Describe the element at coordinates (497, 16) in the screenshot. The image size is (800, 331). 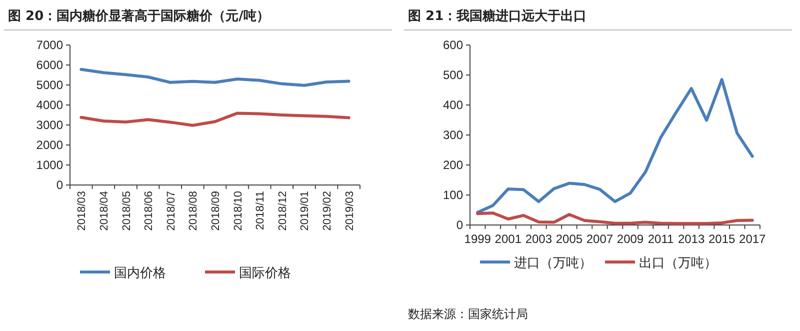
I see `chart-title: 图 21：我国糖进口远大于出口` at that location.